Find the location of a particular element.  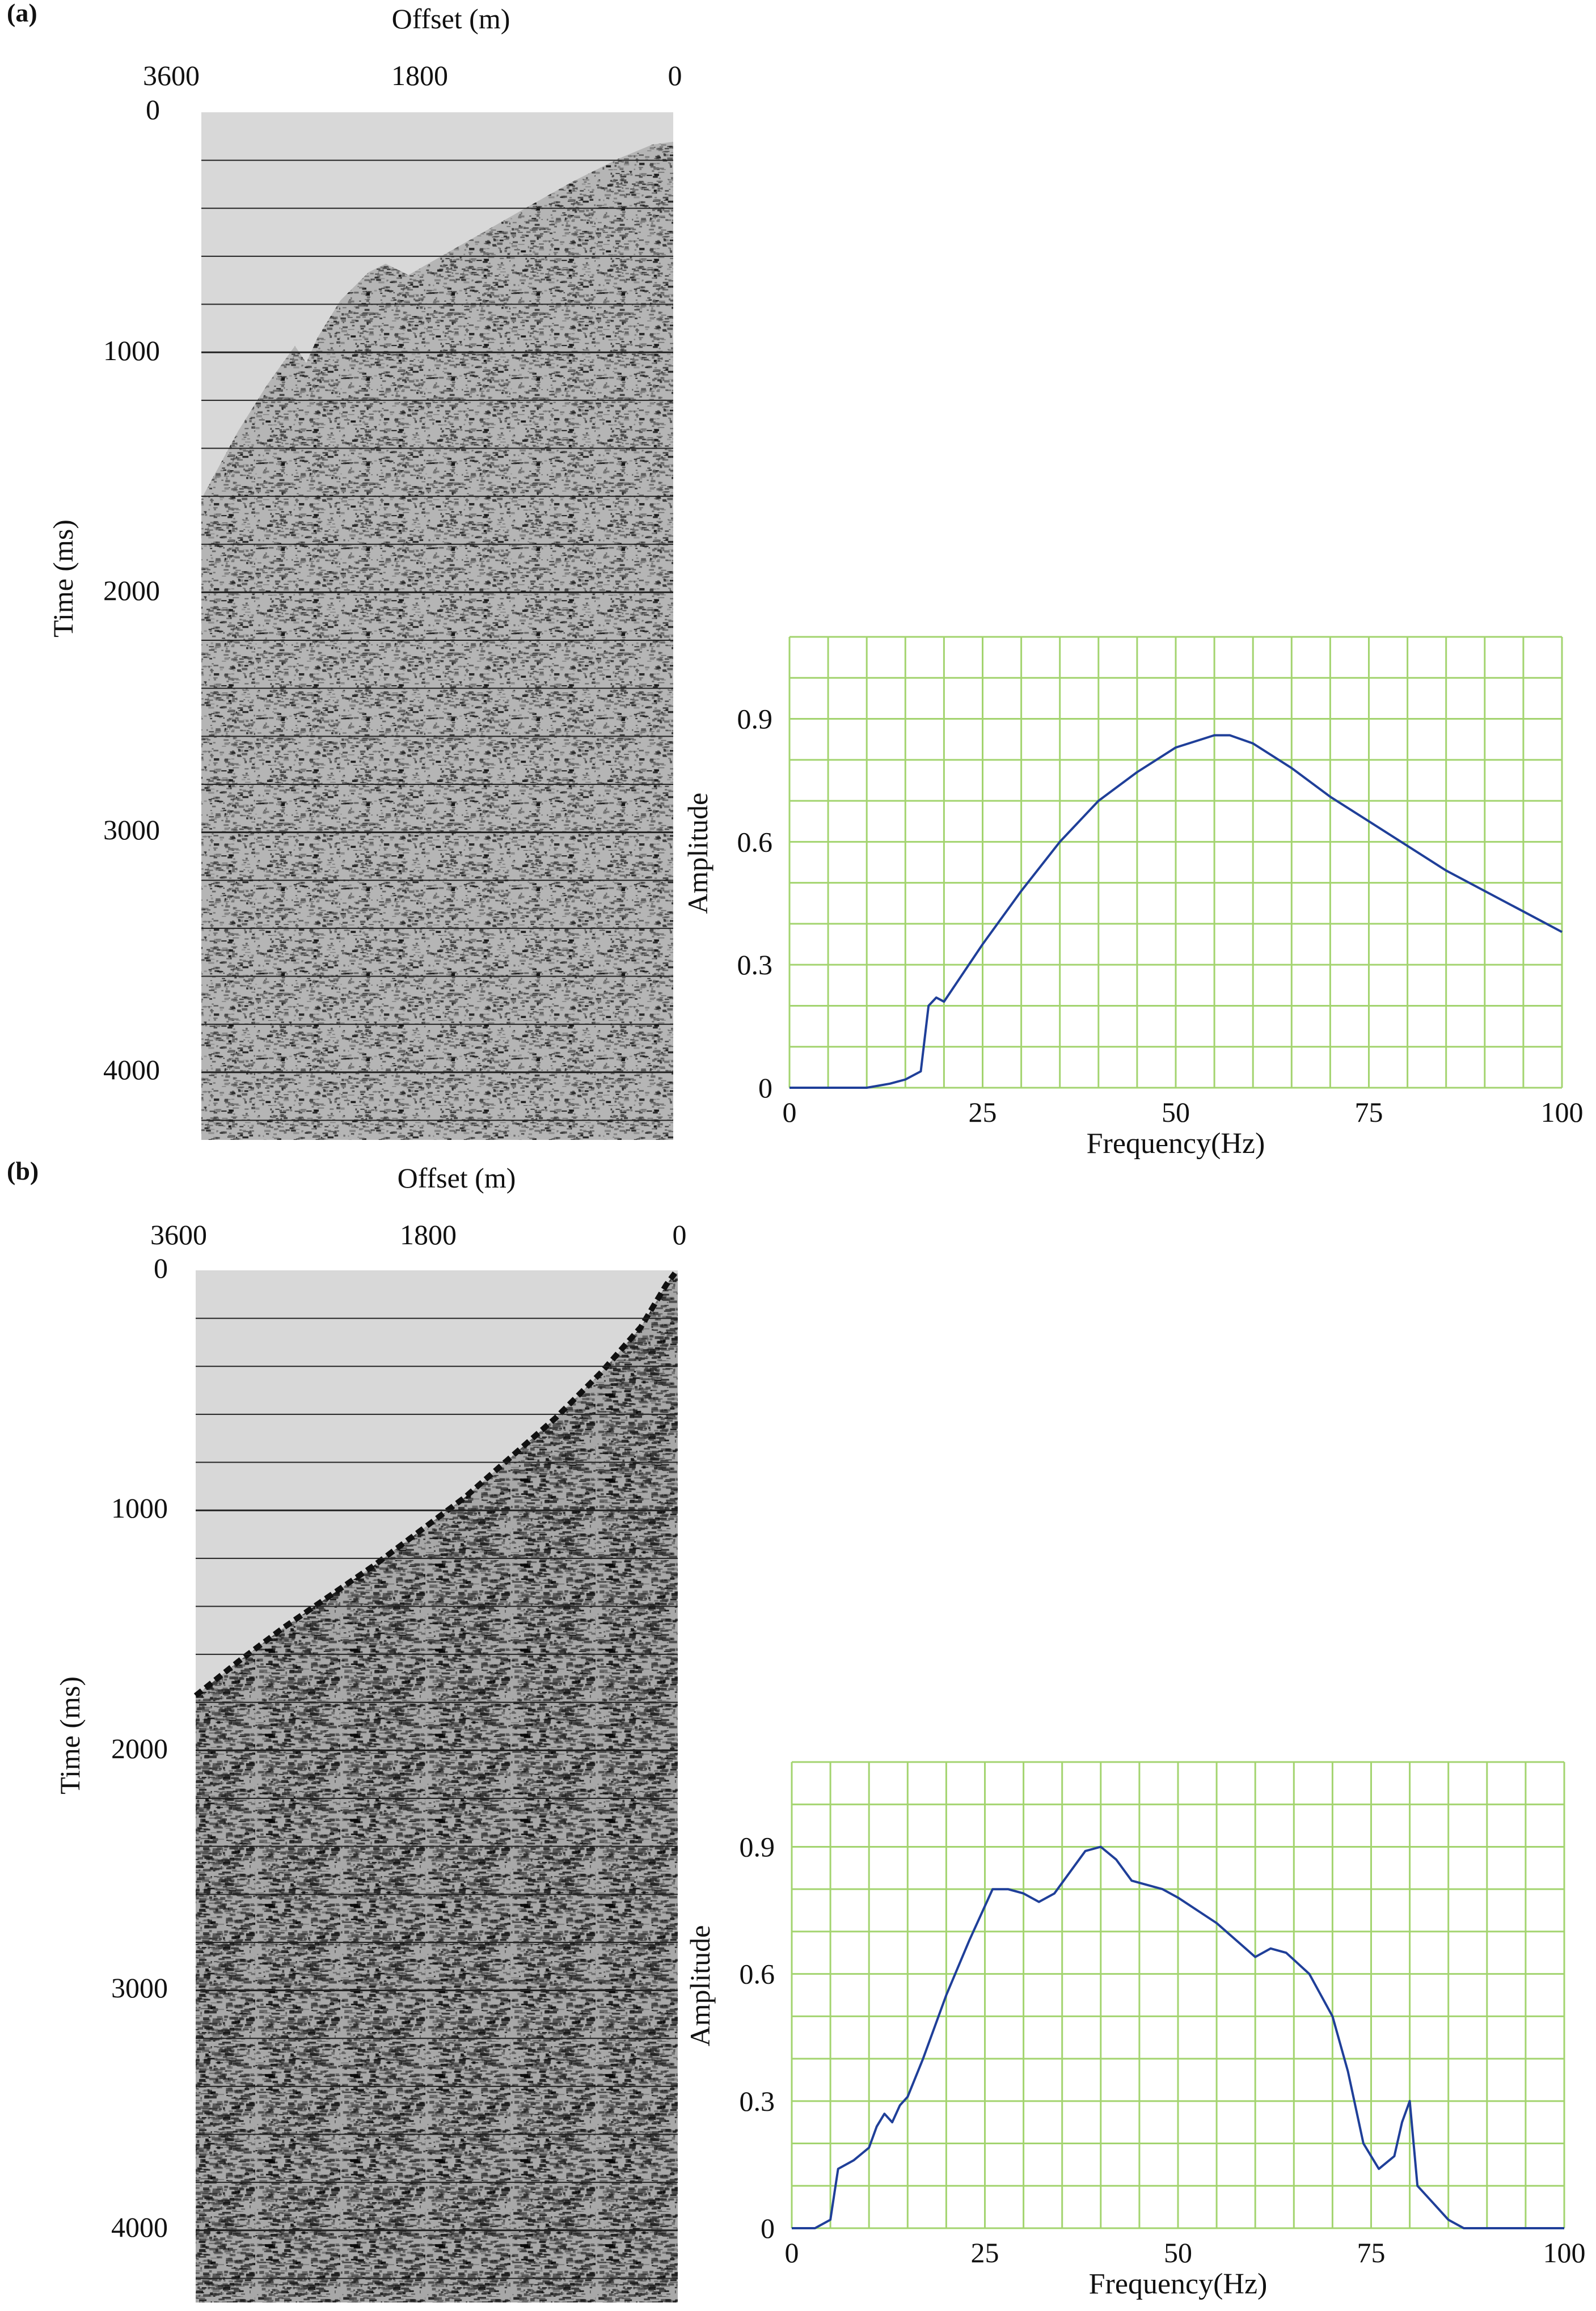

panel-label-b: (b) is located at coordinates (23, 1171).